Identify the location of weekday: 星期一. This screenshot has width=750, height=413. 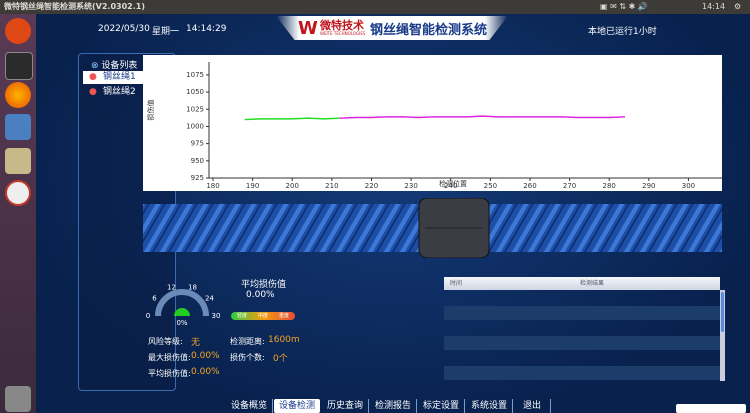
(166, 32).